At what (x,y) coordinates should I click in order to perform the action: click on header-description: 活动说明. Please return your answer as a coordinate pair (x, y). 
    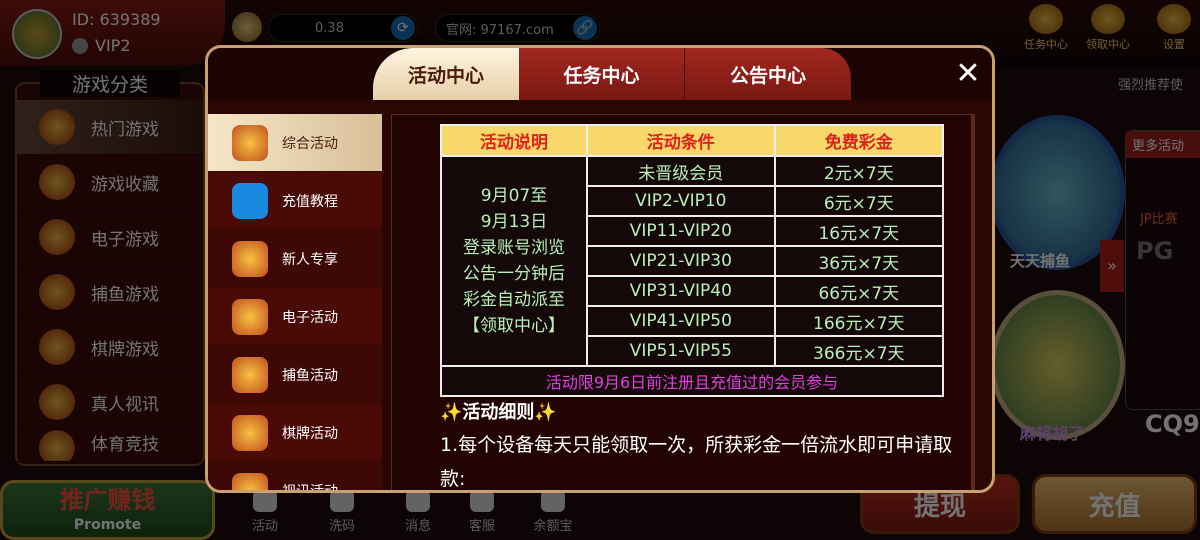
    Looking at the image, I should click on (514, 140).